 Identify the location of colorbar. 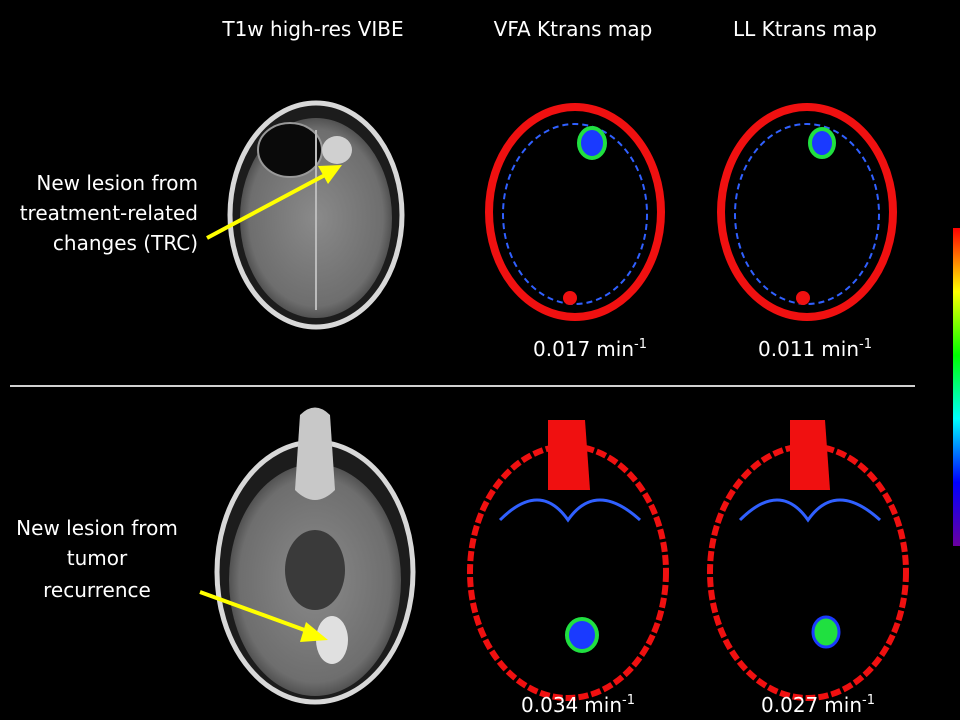
(956, 387).